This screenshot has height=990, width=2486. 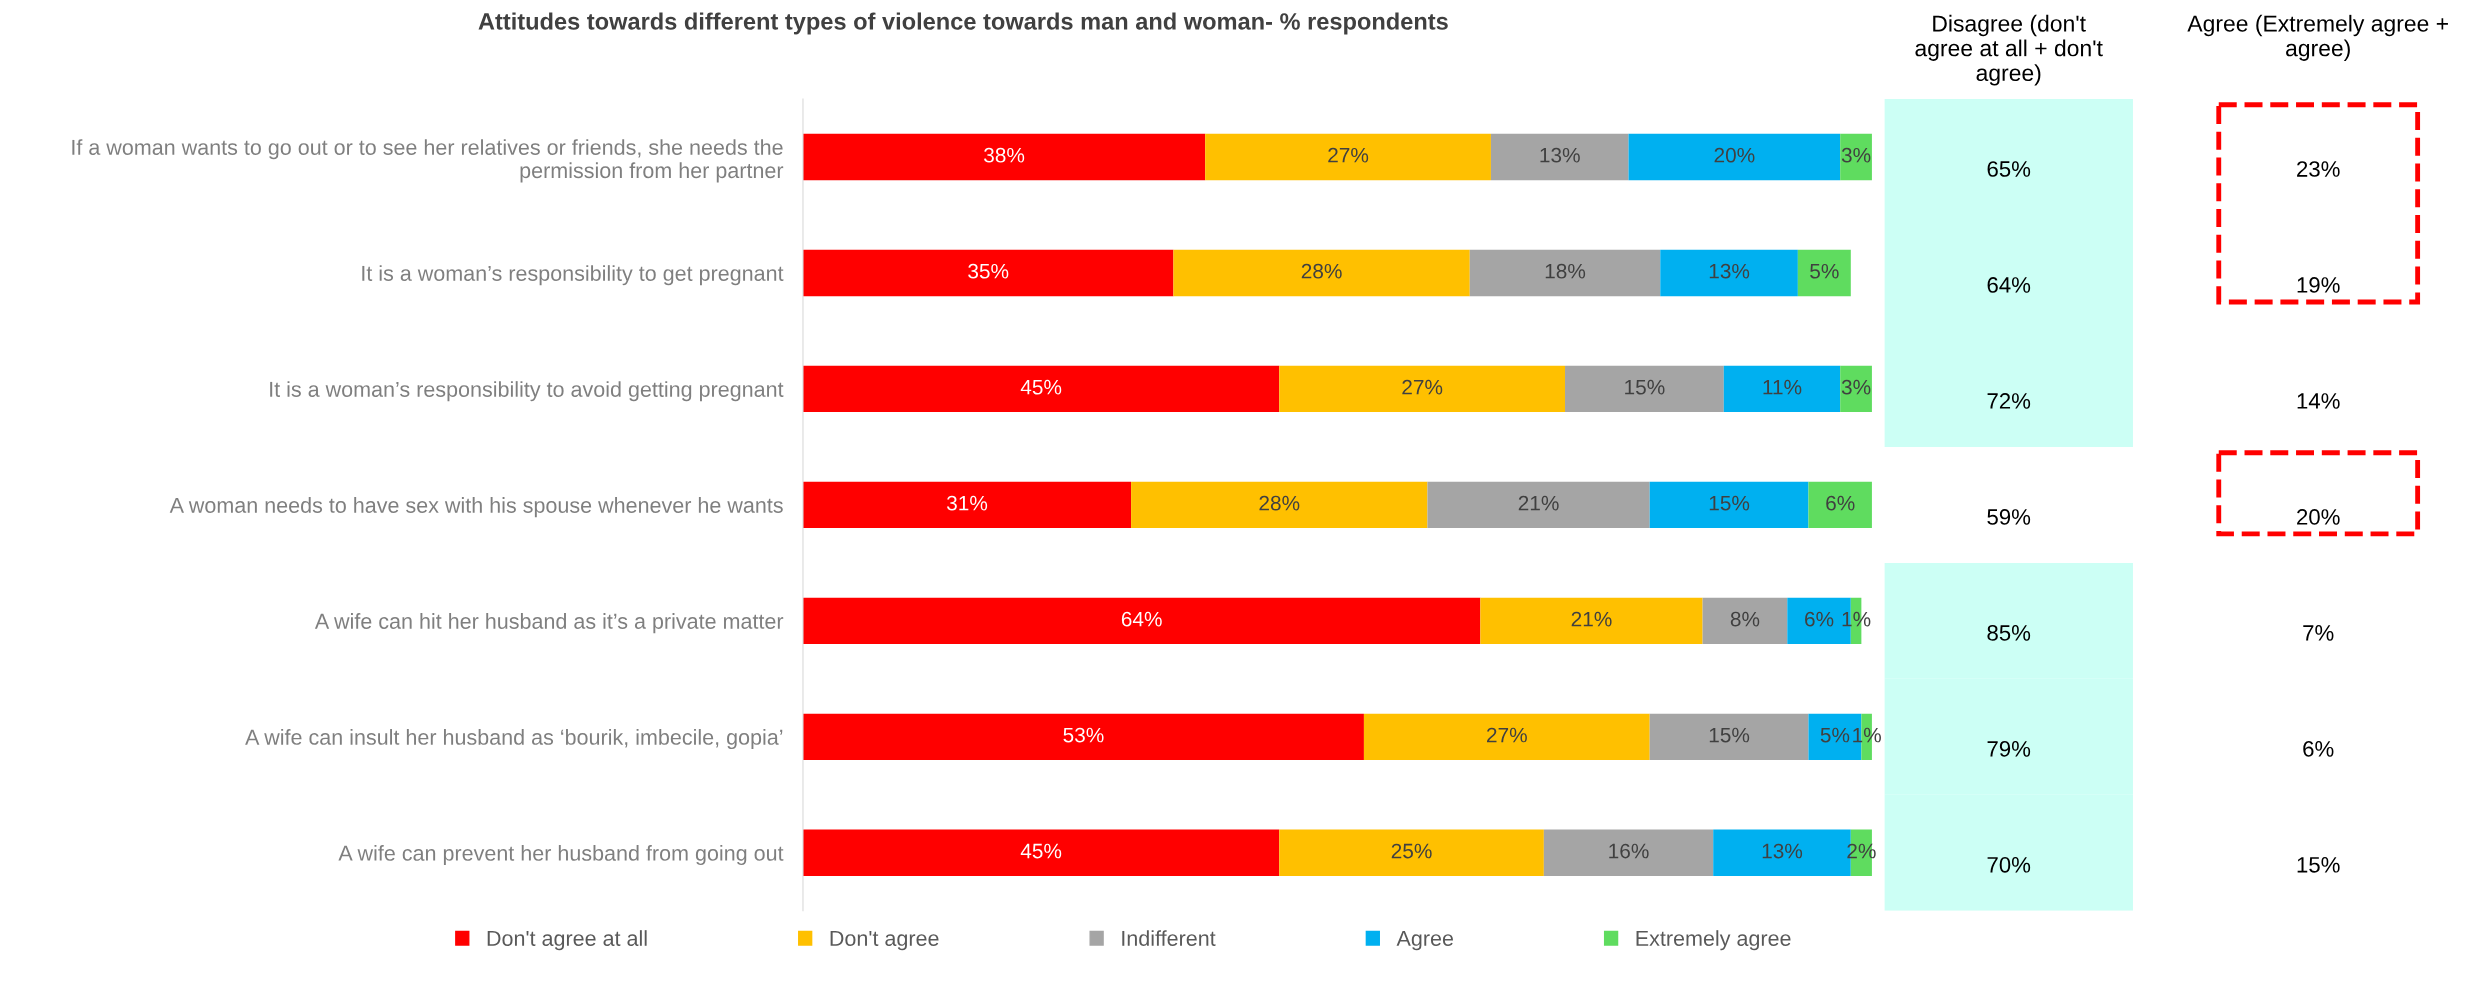 I want to click on data-label: 38%, so click(x=1004, y=155).